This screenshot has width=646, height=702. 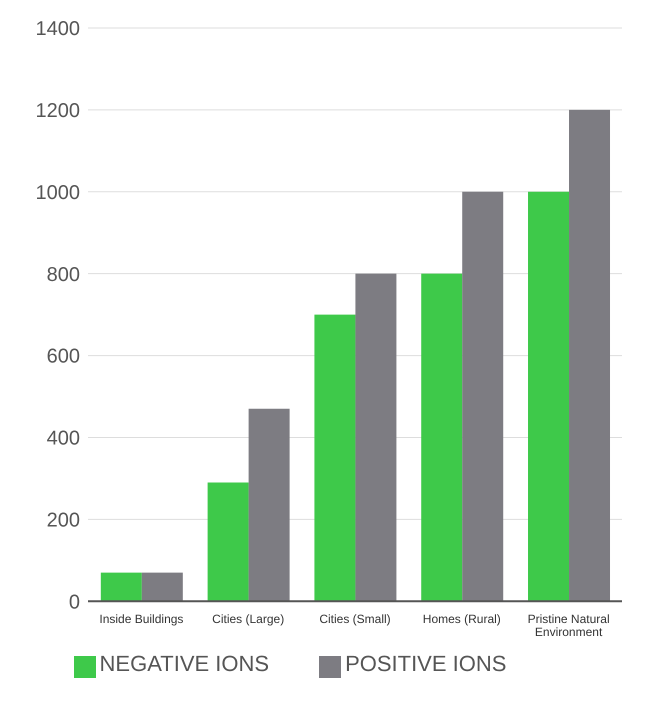 What do you see at coordinates (63, 520) in the screenshot?
I see `y-tick-label: 200` at bounding box center [63, 520].